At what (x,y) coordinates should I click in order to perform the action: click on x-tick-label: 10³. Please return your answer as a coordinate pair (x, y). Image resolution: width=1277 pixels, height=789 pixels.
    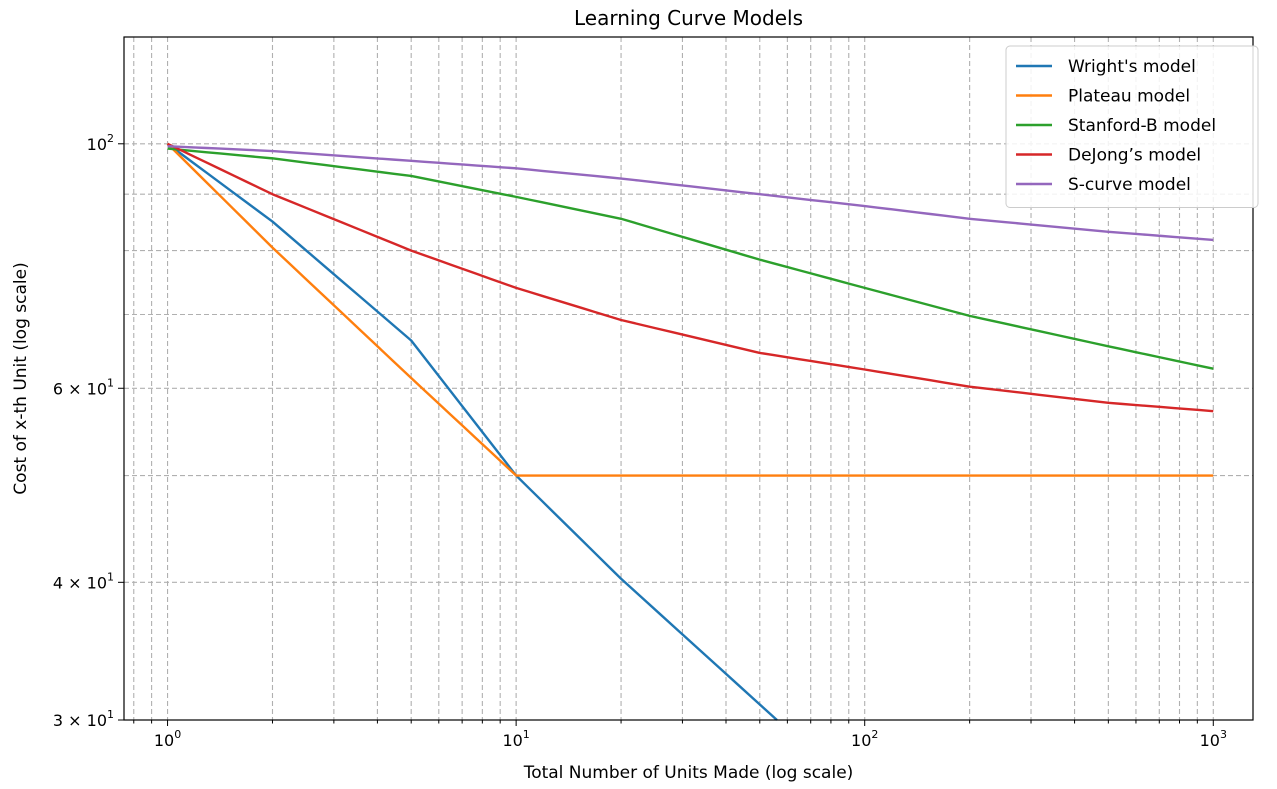
    Looking at the image, I should click on (1213, 739).